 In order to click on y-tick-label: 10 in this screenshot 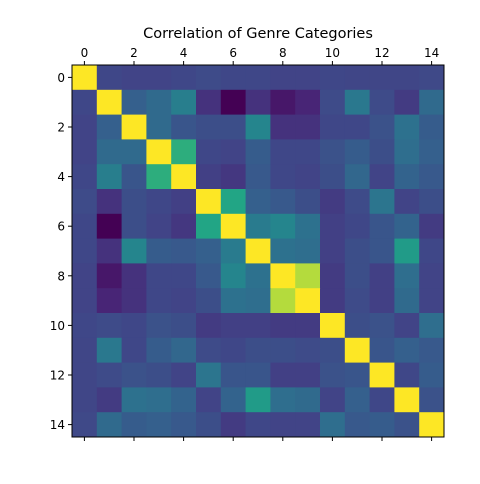, I will do `click(57, 326)`.